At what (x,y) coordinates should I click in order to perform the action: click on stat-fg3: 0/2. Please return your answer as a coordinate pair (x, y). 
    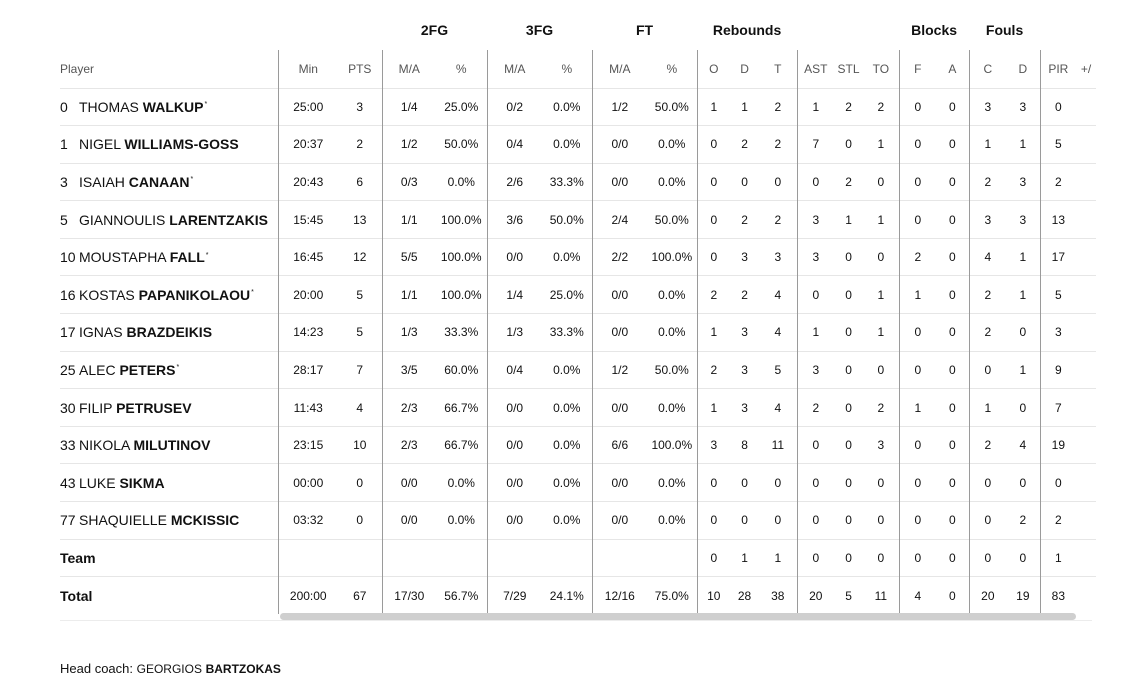
    Looking at the image, I should click on (514, 106).